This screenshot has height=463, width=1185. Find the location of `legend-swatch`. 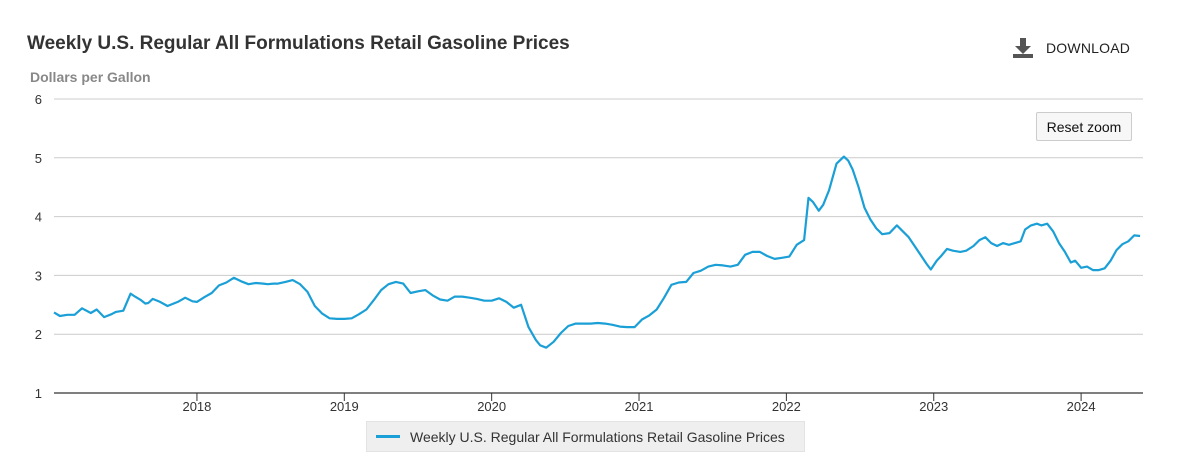

legend-swatch is located at coordinates (388, 436).